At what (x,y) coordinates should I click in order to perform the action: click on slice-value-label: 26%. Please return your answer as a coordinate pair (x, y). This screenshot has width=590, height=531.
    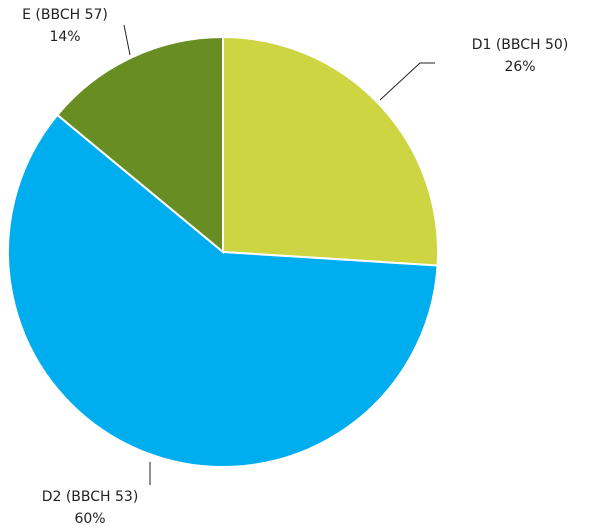
    Looking at the image, I should click on (519, 67).